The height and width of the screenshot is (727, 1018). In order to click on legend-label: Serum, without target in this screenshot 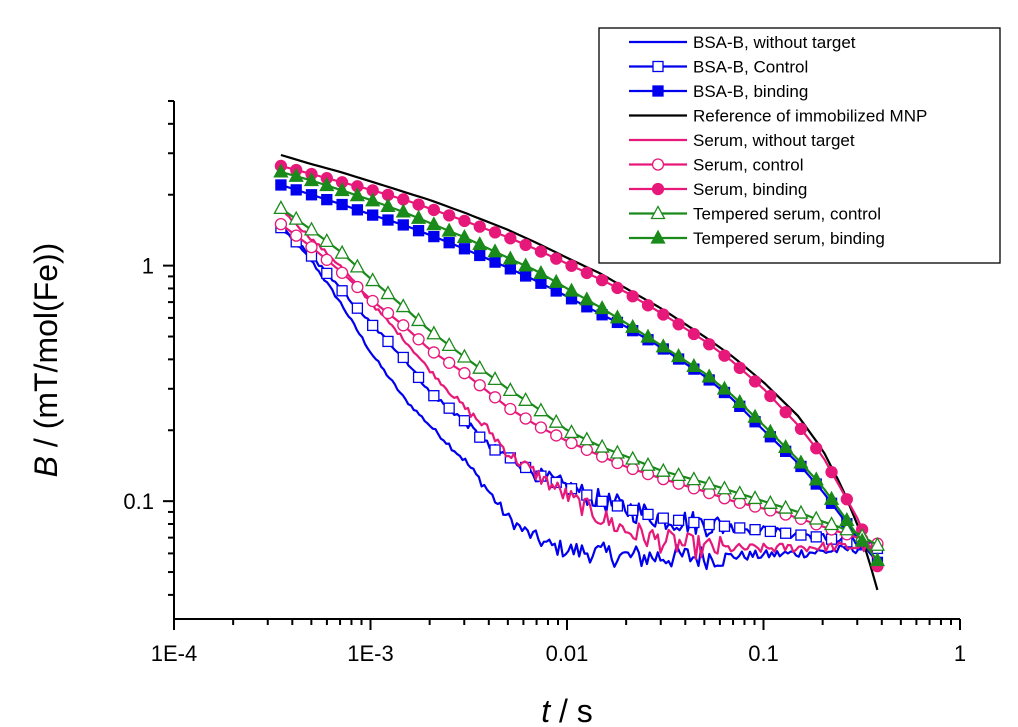, I will do `click(774, 140)`.